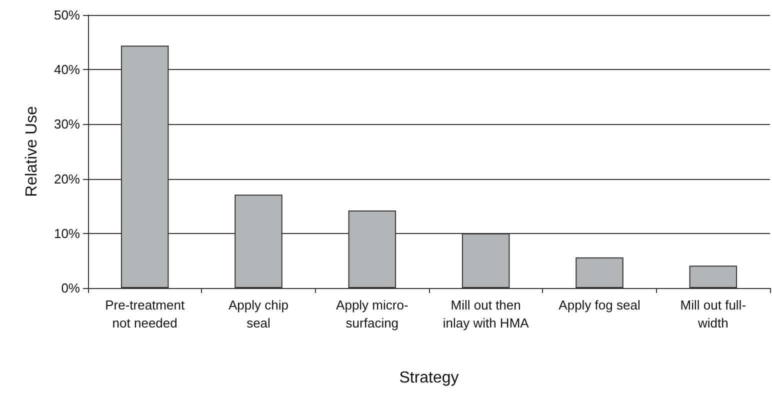  What do you see at coordinates (372, 314) in the screenshot?
I see `x-tick-label: Apply micro-surfacing` at bounding box center [372, 314].